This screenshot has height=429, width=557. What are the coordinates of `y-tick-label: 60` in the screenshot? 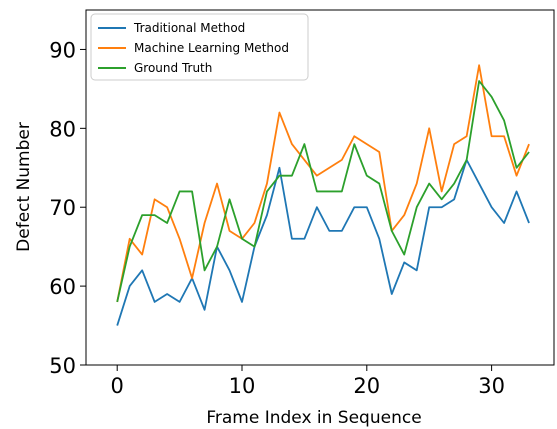 It's located at (62, 287).